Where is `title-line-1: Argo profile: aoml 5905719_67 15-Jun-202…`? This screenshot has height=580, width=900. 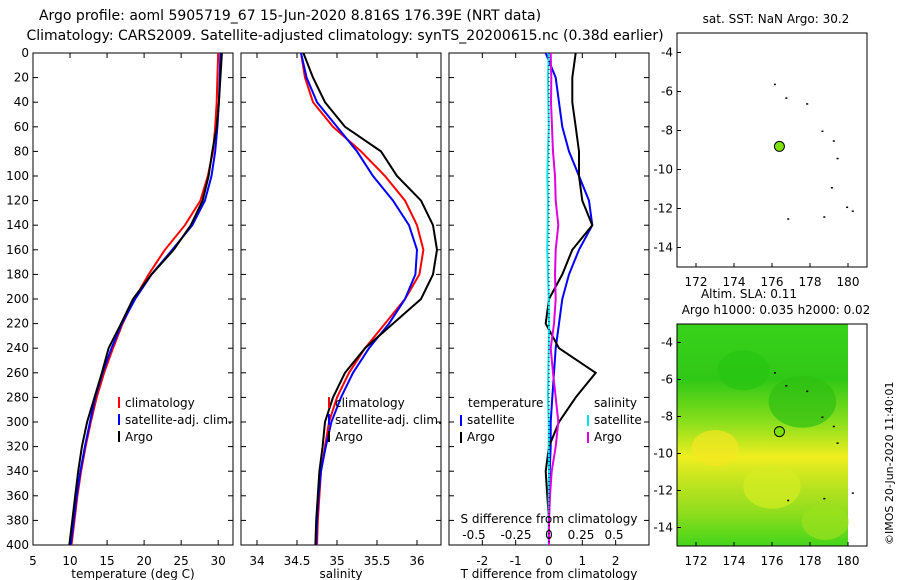
title-line-1: Argo profile: aoml 5905719_67 15-Jun-202… is located at coordinates (290, 16).